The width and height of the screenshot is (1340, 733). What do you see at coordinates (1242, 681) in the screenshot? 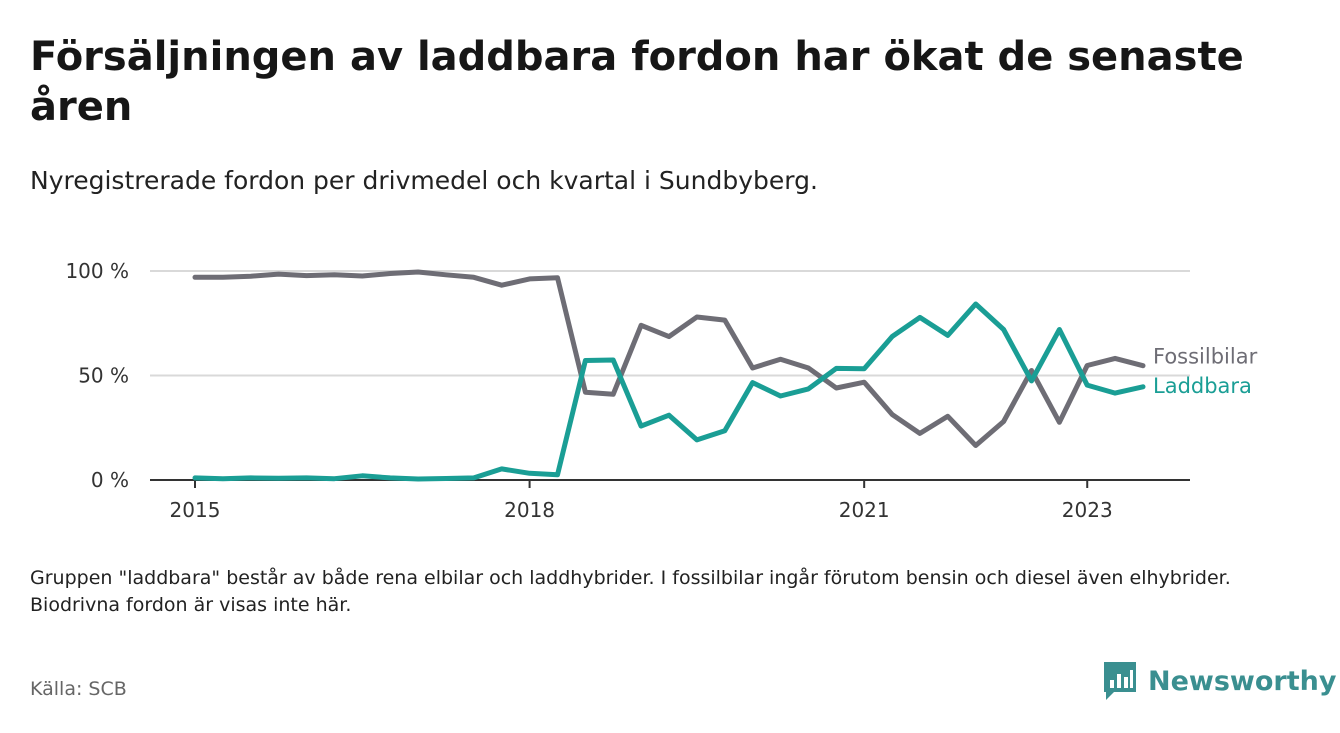
I see `brand-name: Newsworthy` at bounding box center [1242, 681].